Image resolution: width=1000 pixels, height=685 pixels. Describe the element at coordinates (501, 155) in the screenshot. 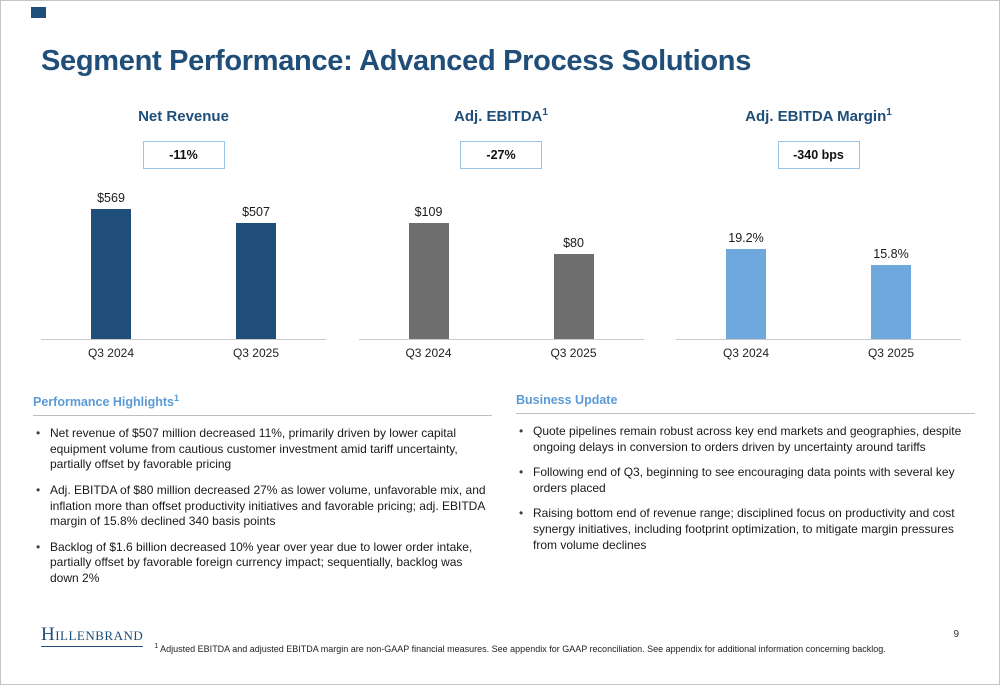

I see `change-badge: -27%` at that location.